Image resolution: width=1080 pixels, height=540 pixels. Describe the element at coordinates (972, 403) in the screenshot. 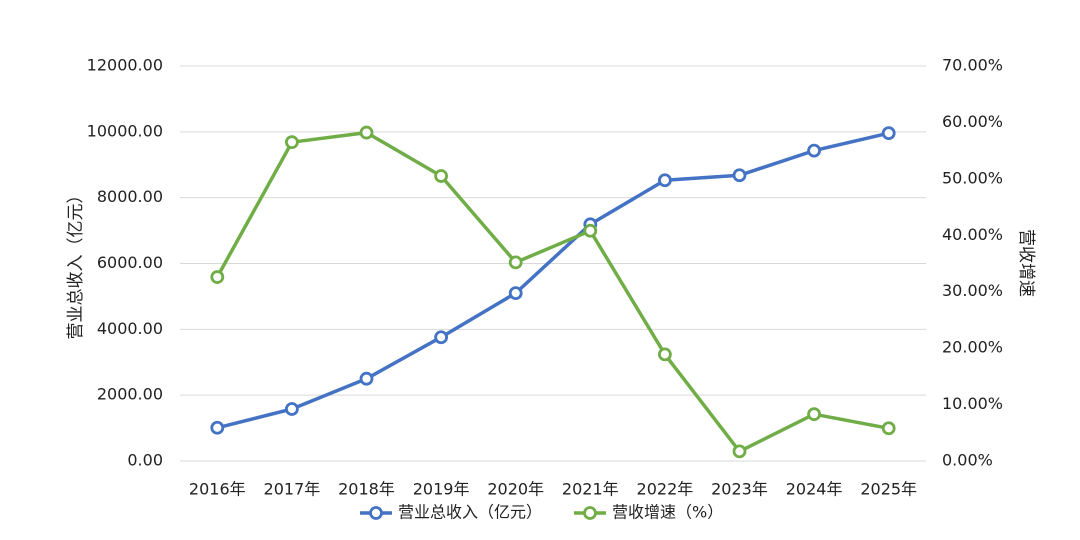

I see `right-tick-label: 10.00%` at that location.